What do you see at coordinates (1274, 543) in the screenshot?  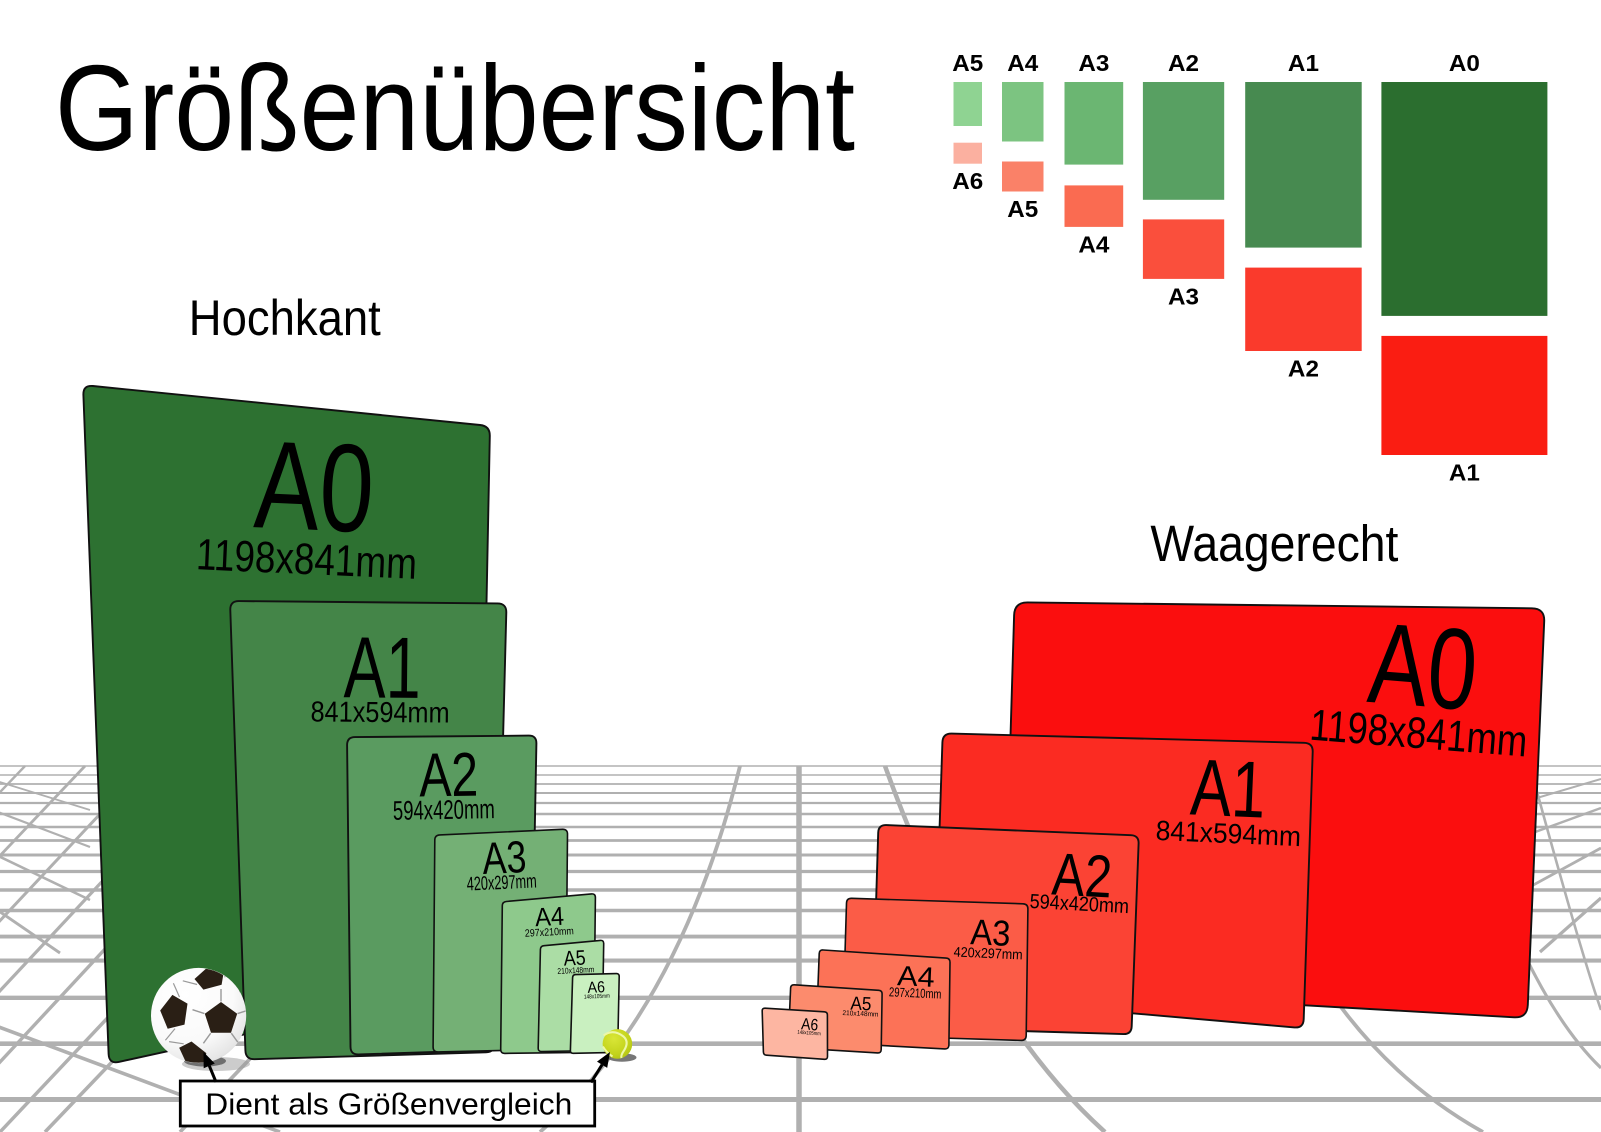 I see `svg-text: Waagerecht` at bounding box center [1274, 543].